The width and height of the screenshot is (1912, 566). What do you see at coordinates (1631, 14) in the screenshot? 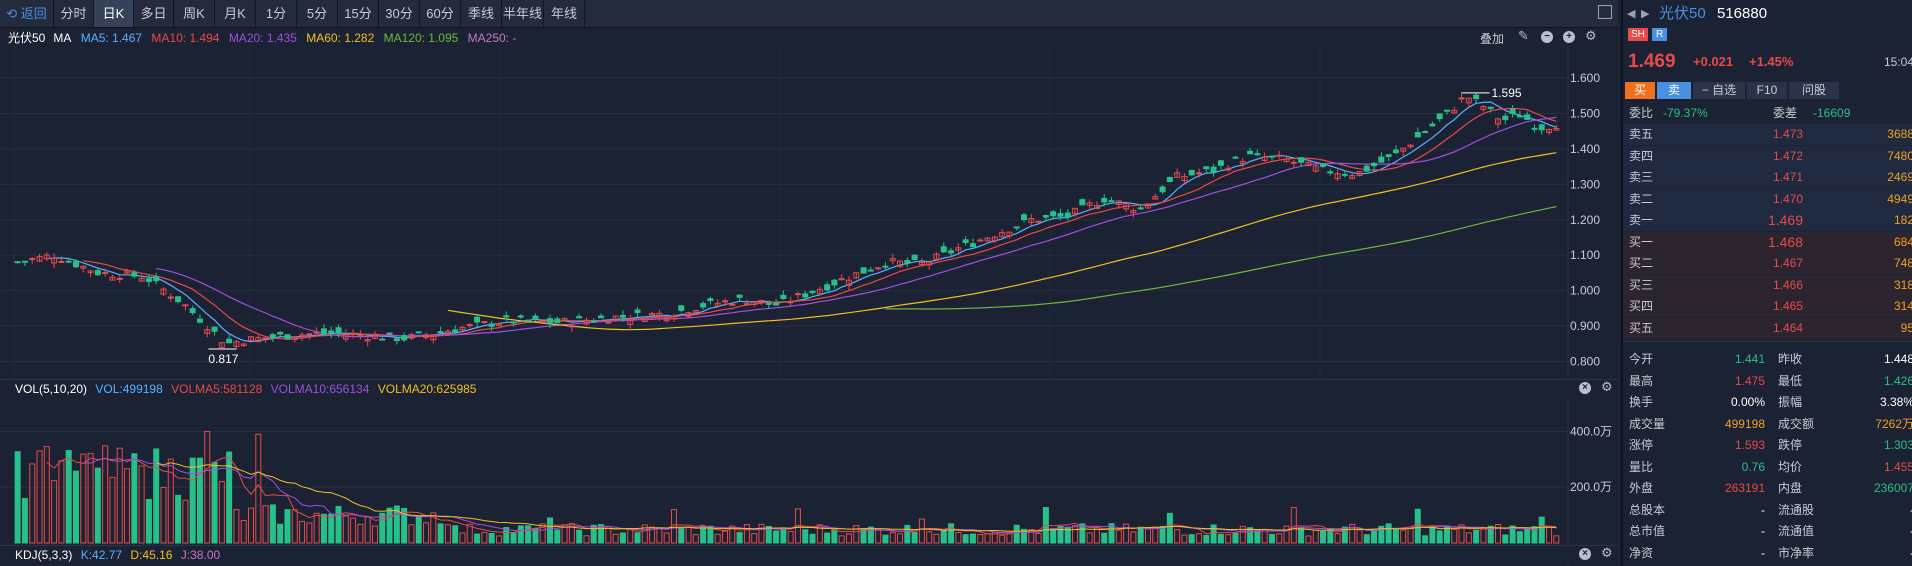
I see `prev-instrument-icon: ◀` at bounding box center [1631, 14].